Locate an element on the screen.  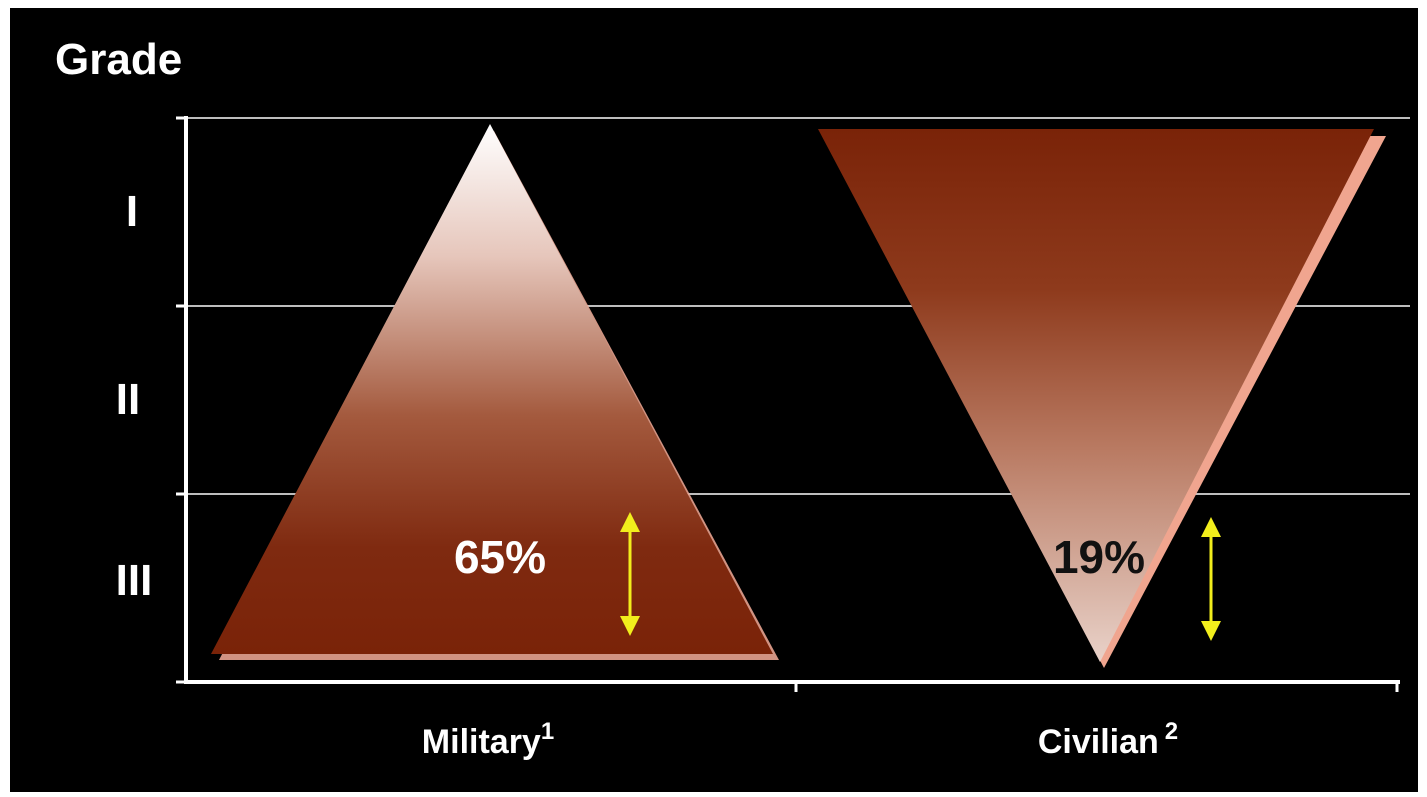
grade-level-3: III is located at coordinates (134, 580).